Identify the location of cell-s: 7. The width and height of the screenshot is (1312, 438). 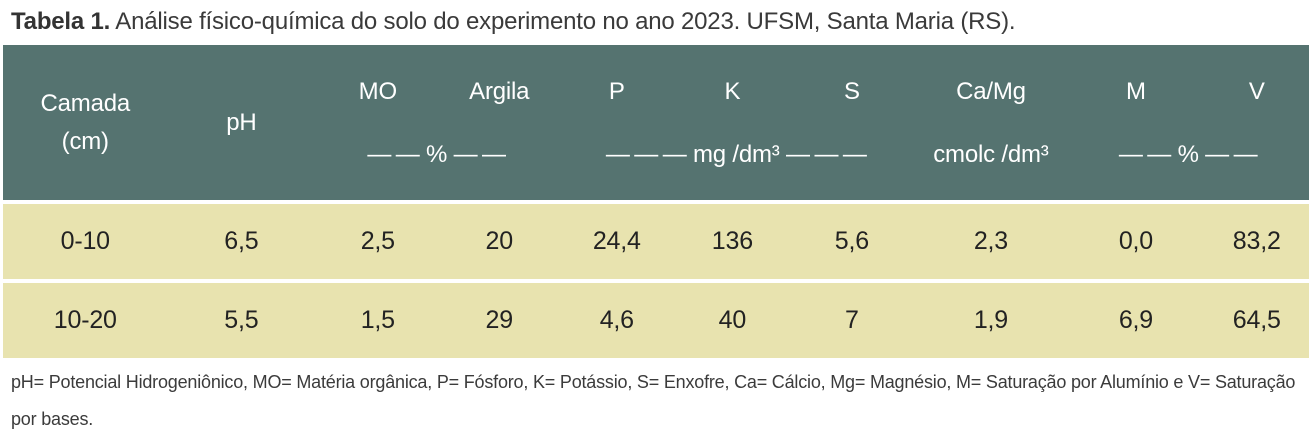
(852, 318).